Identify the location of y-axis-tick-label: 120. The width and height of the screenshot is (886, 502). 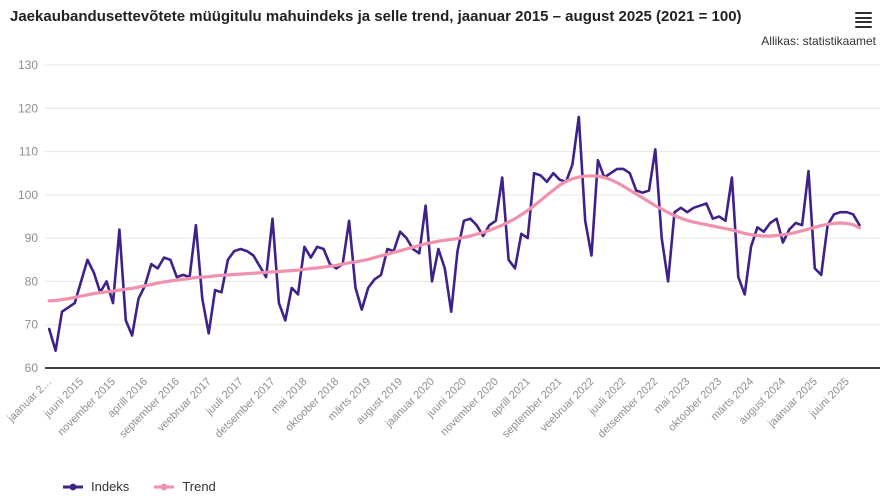
(28, 108).